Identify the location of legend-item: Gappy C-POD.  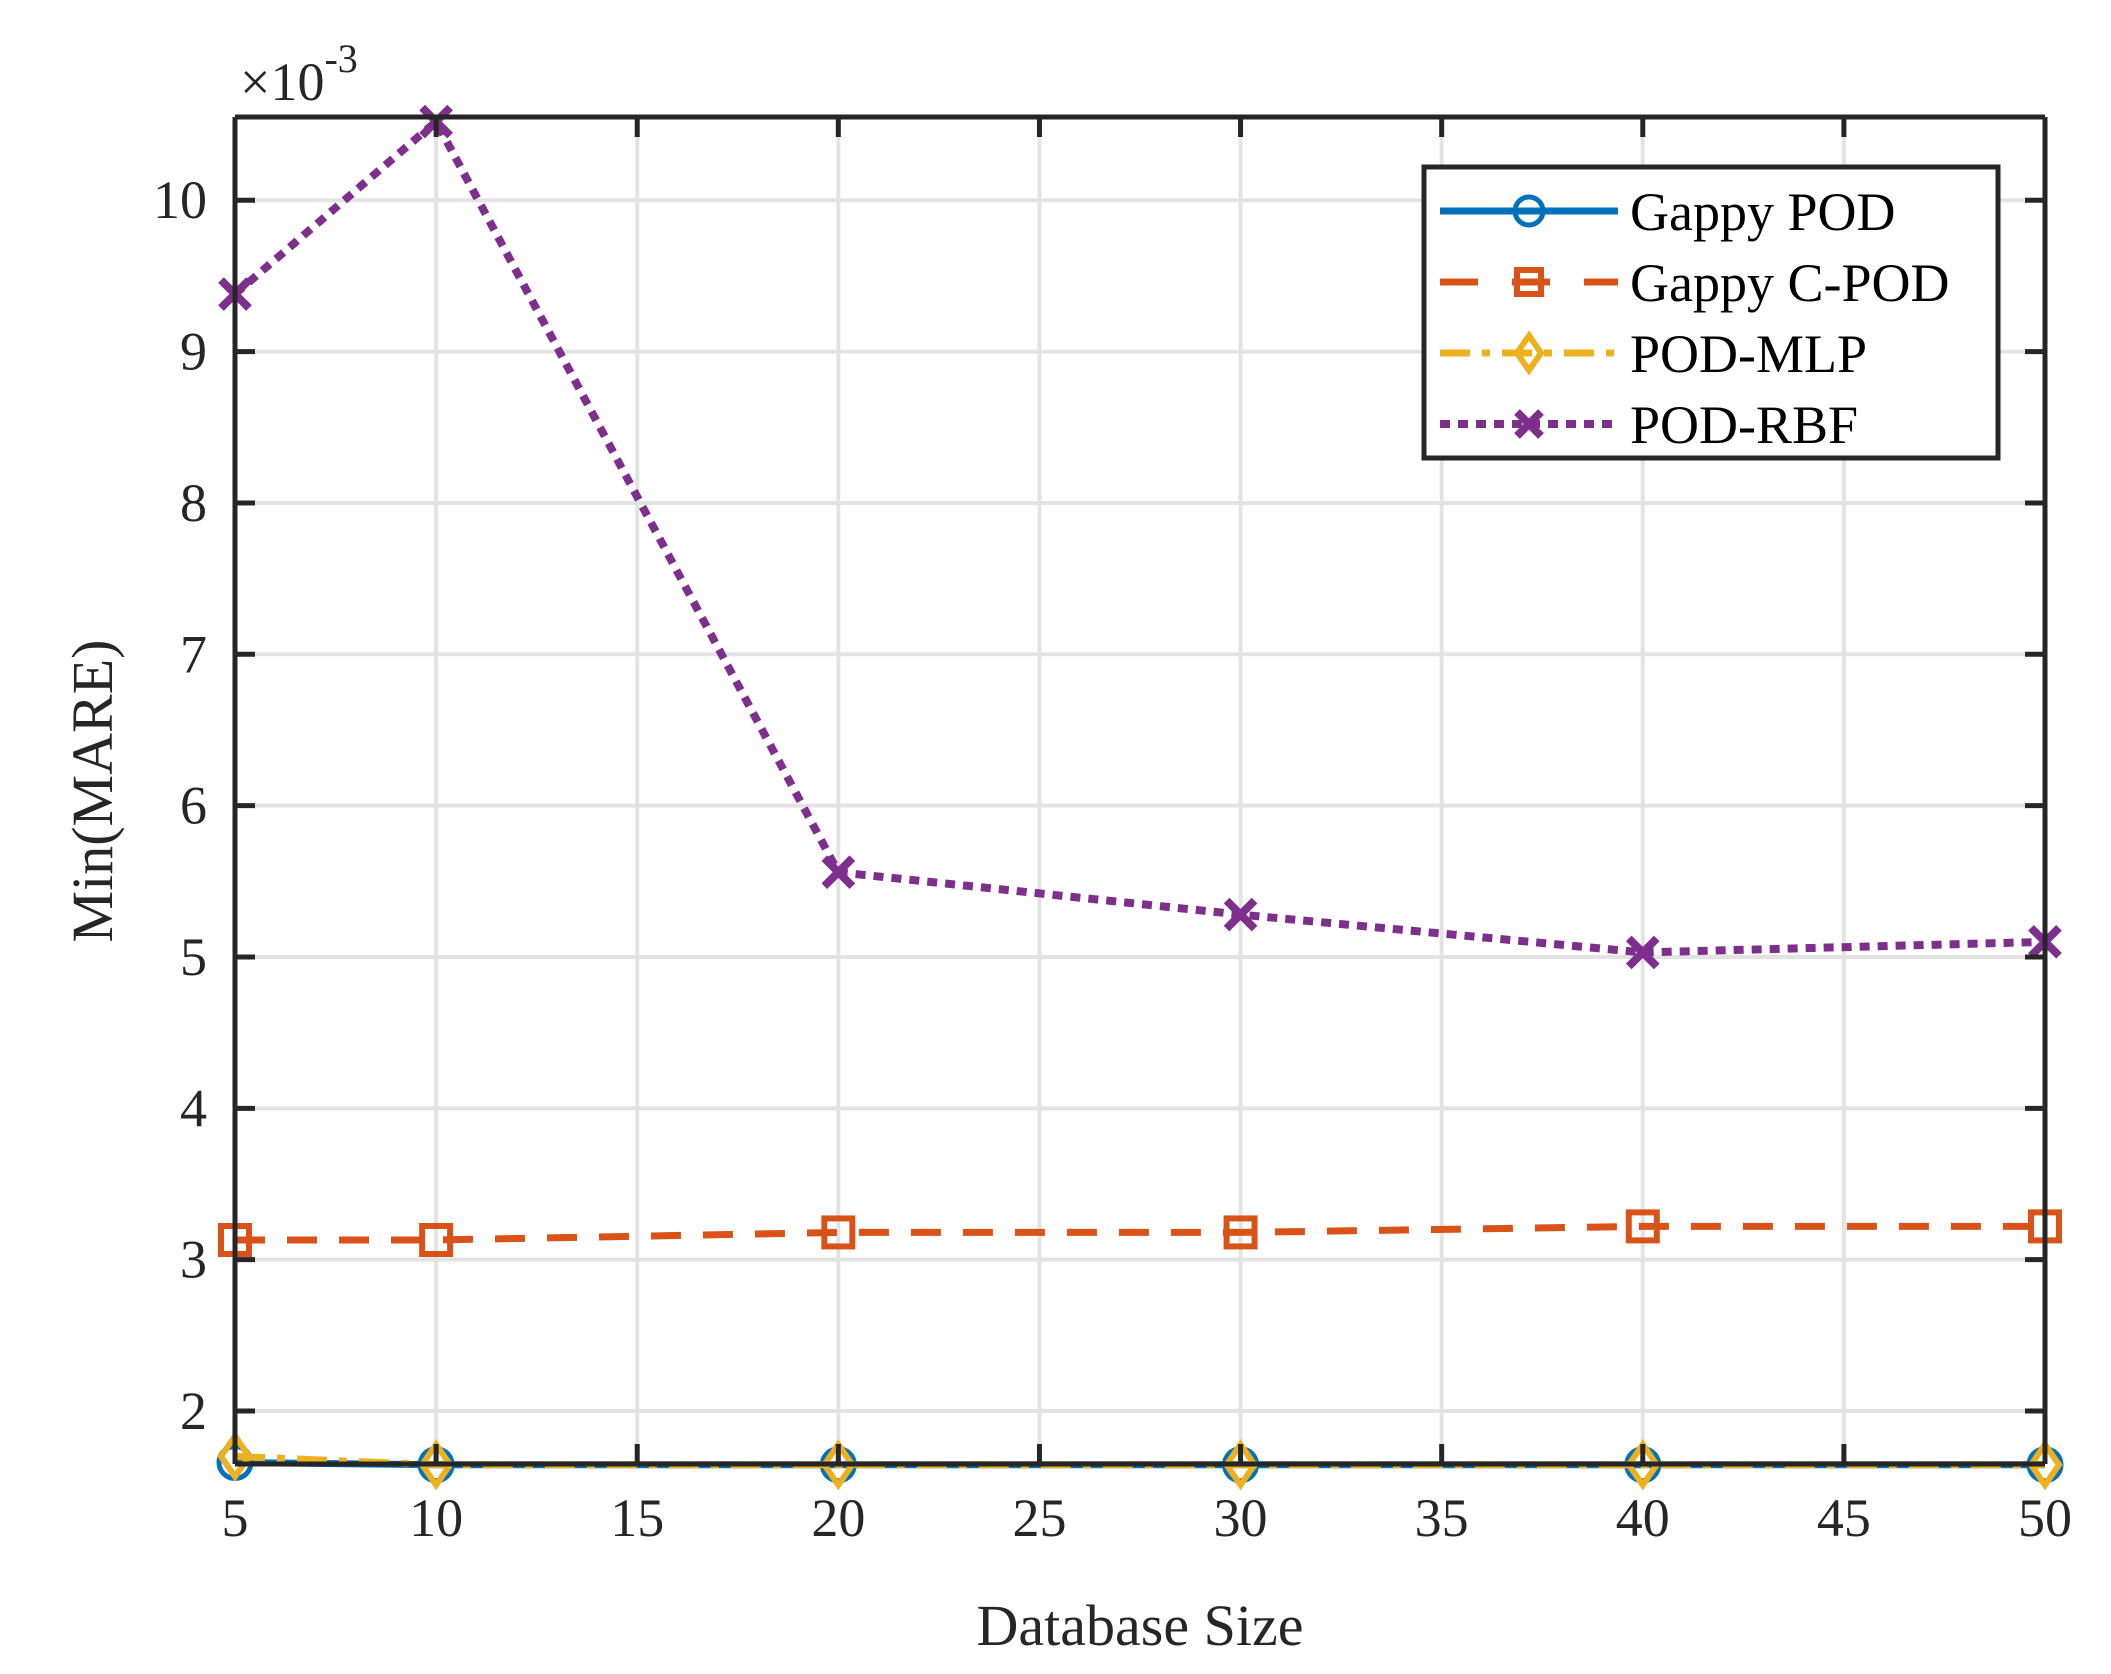
(1695, 283).